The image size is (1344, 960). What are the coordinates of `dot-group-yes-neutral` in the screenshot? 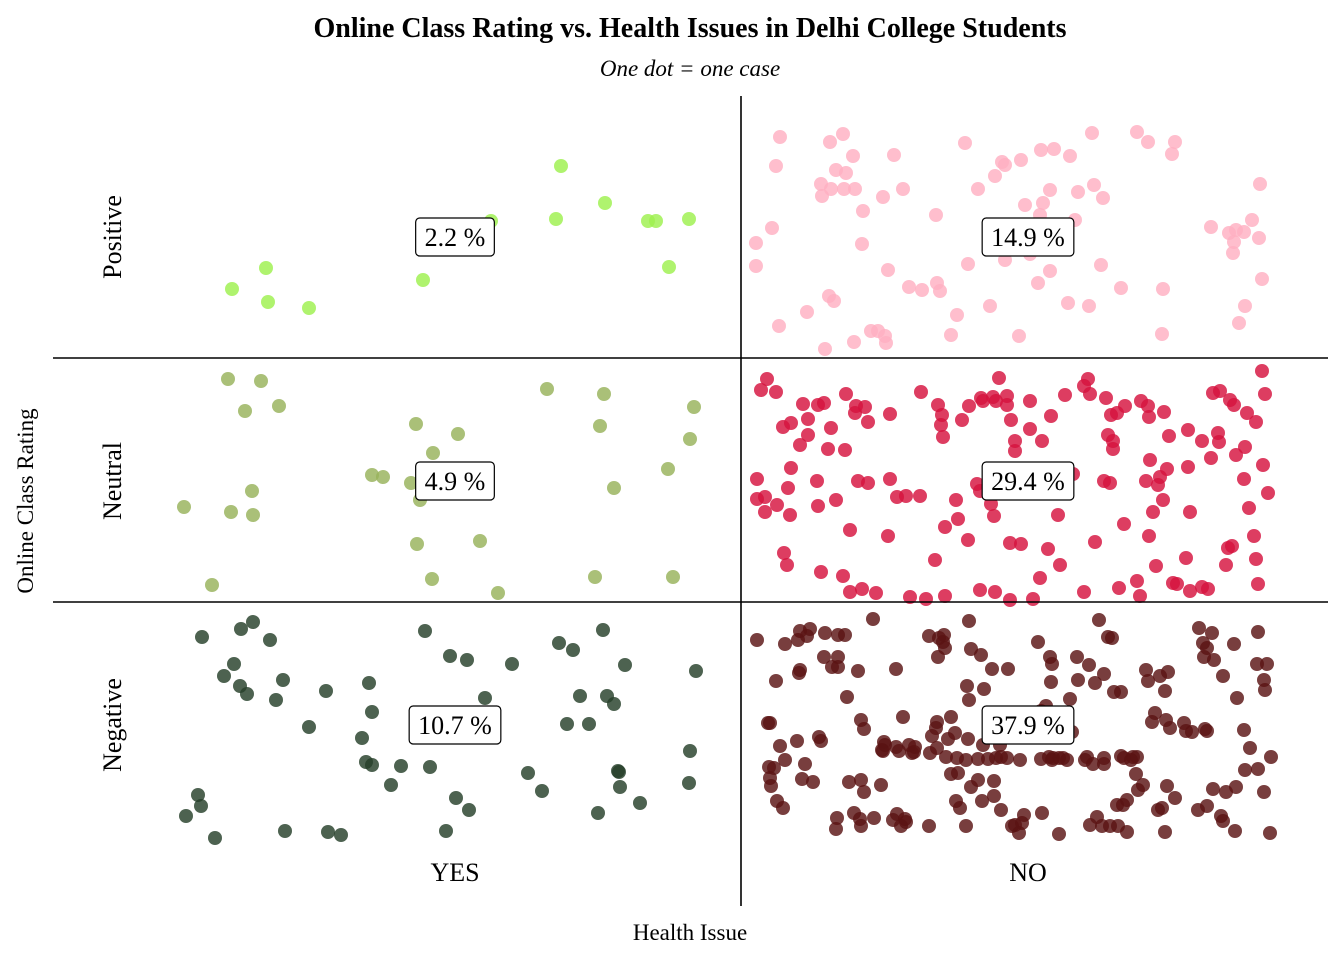 It's located at (439, 486).